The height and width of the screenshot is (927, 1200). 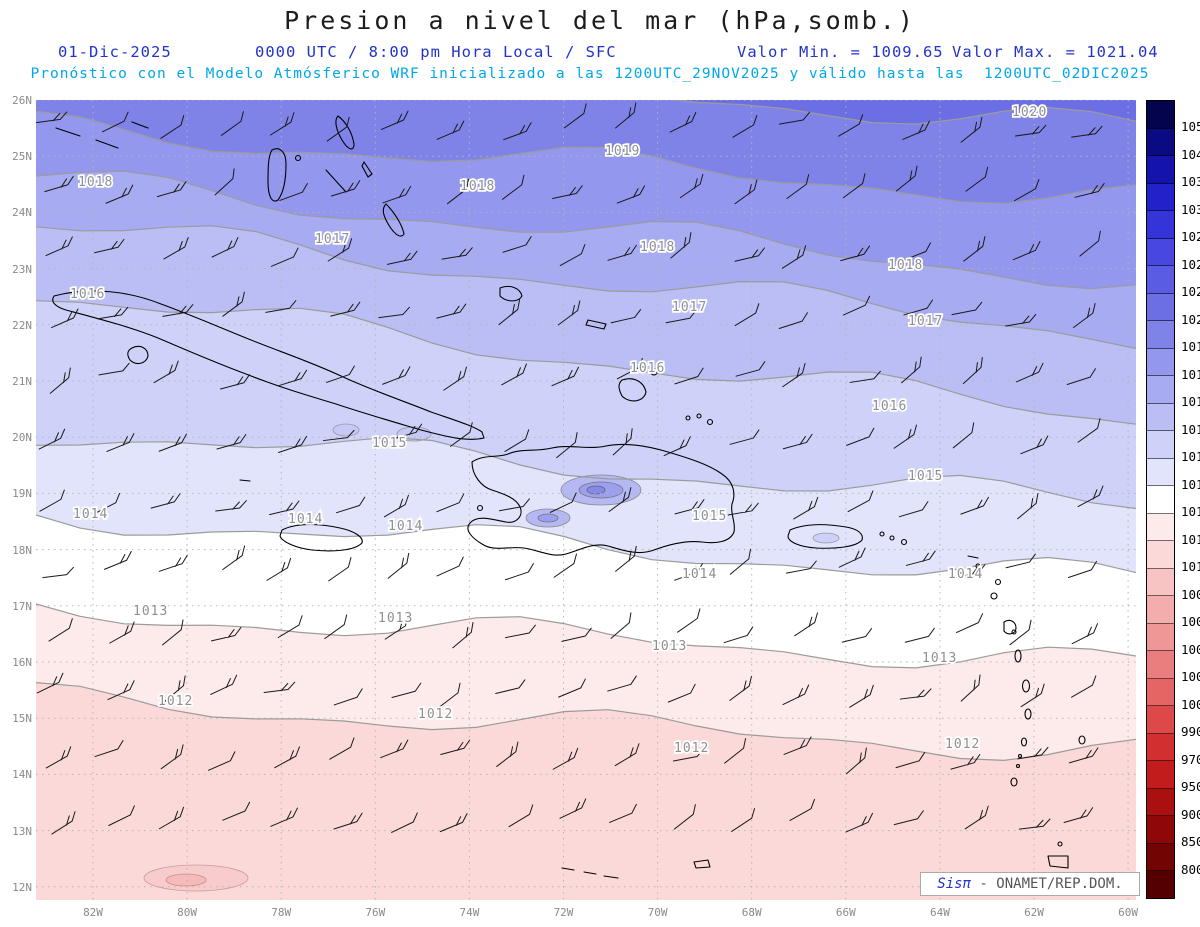 What do you see at coordinates (187, 912) in the screenshot?
I see `lon-tick-label: 80W` at bounding box center [187, 912].